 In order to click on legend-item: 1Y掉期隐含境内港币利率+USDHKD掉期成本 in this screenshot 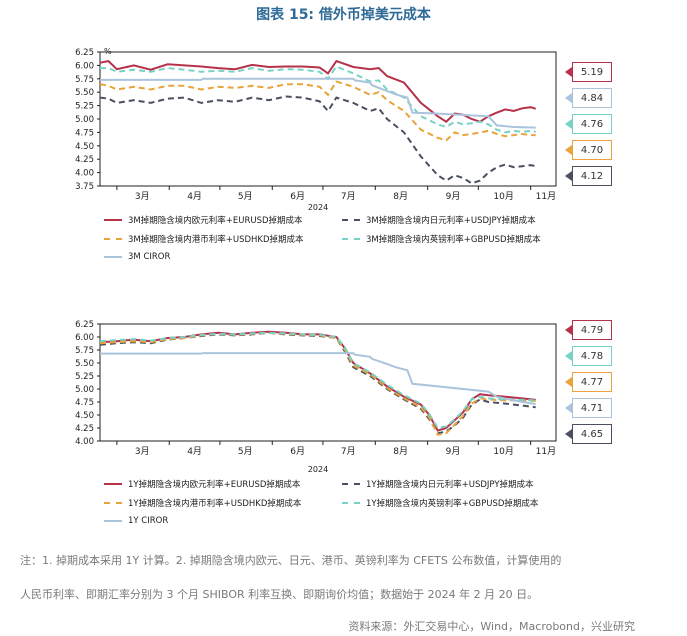, I will do `click(202, 503)`.